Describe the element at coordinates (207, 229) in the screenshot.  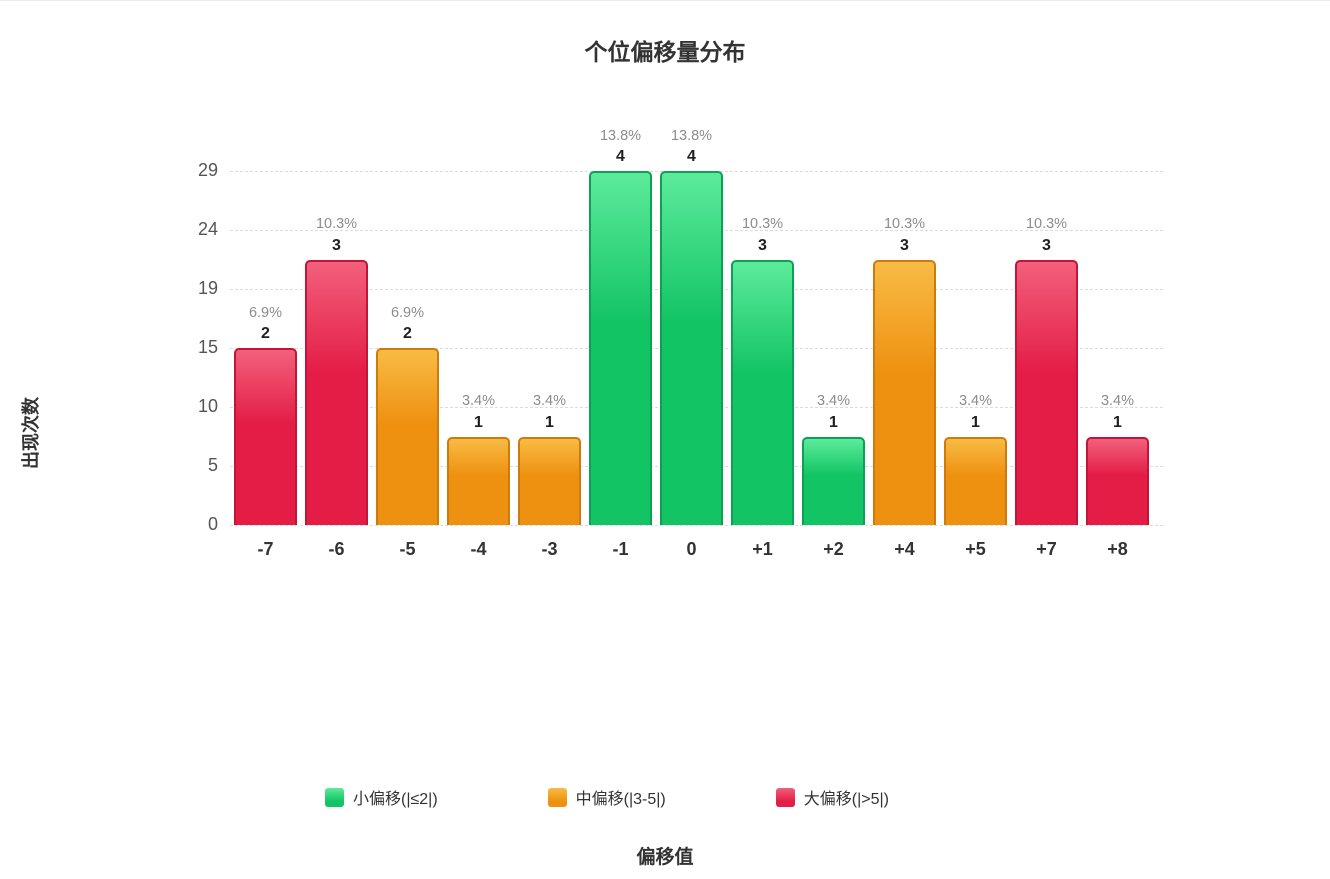
I see `y-tick-label: 24` at that location.